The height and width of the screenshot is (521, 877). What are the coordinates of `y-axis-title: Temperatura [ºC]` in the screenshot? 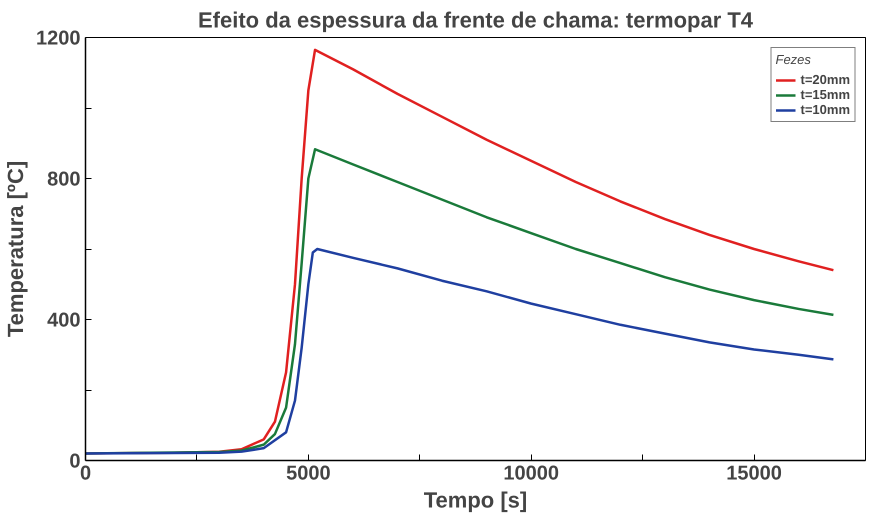 It's located at (15, 249).